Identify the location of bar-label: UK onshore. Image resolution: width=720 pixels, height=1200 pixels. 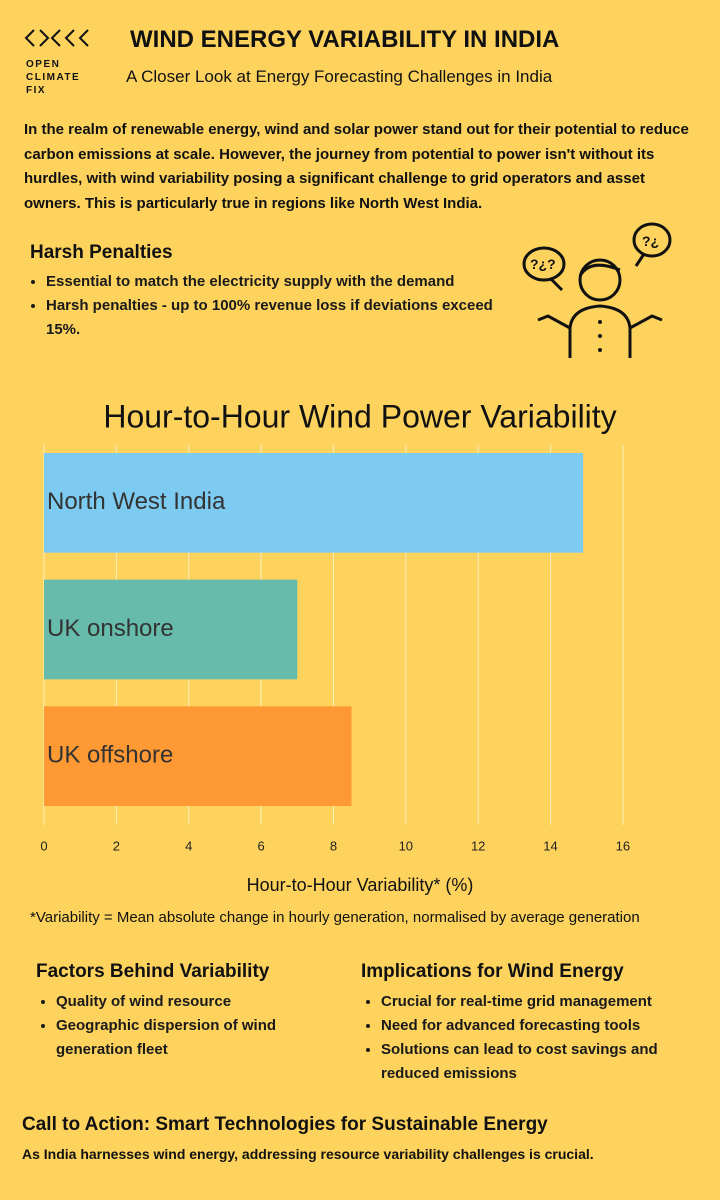
(110, 628).